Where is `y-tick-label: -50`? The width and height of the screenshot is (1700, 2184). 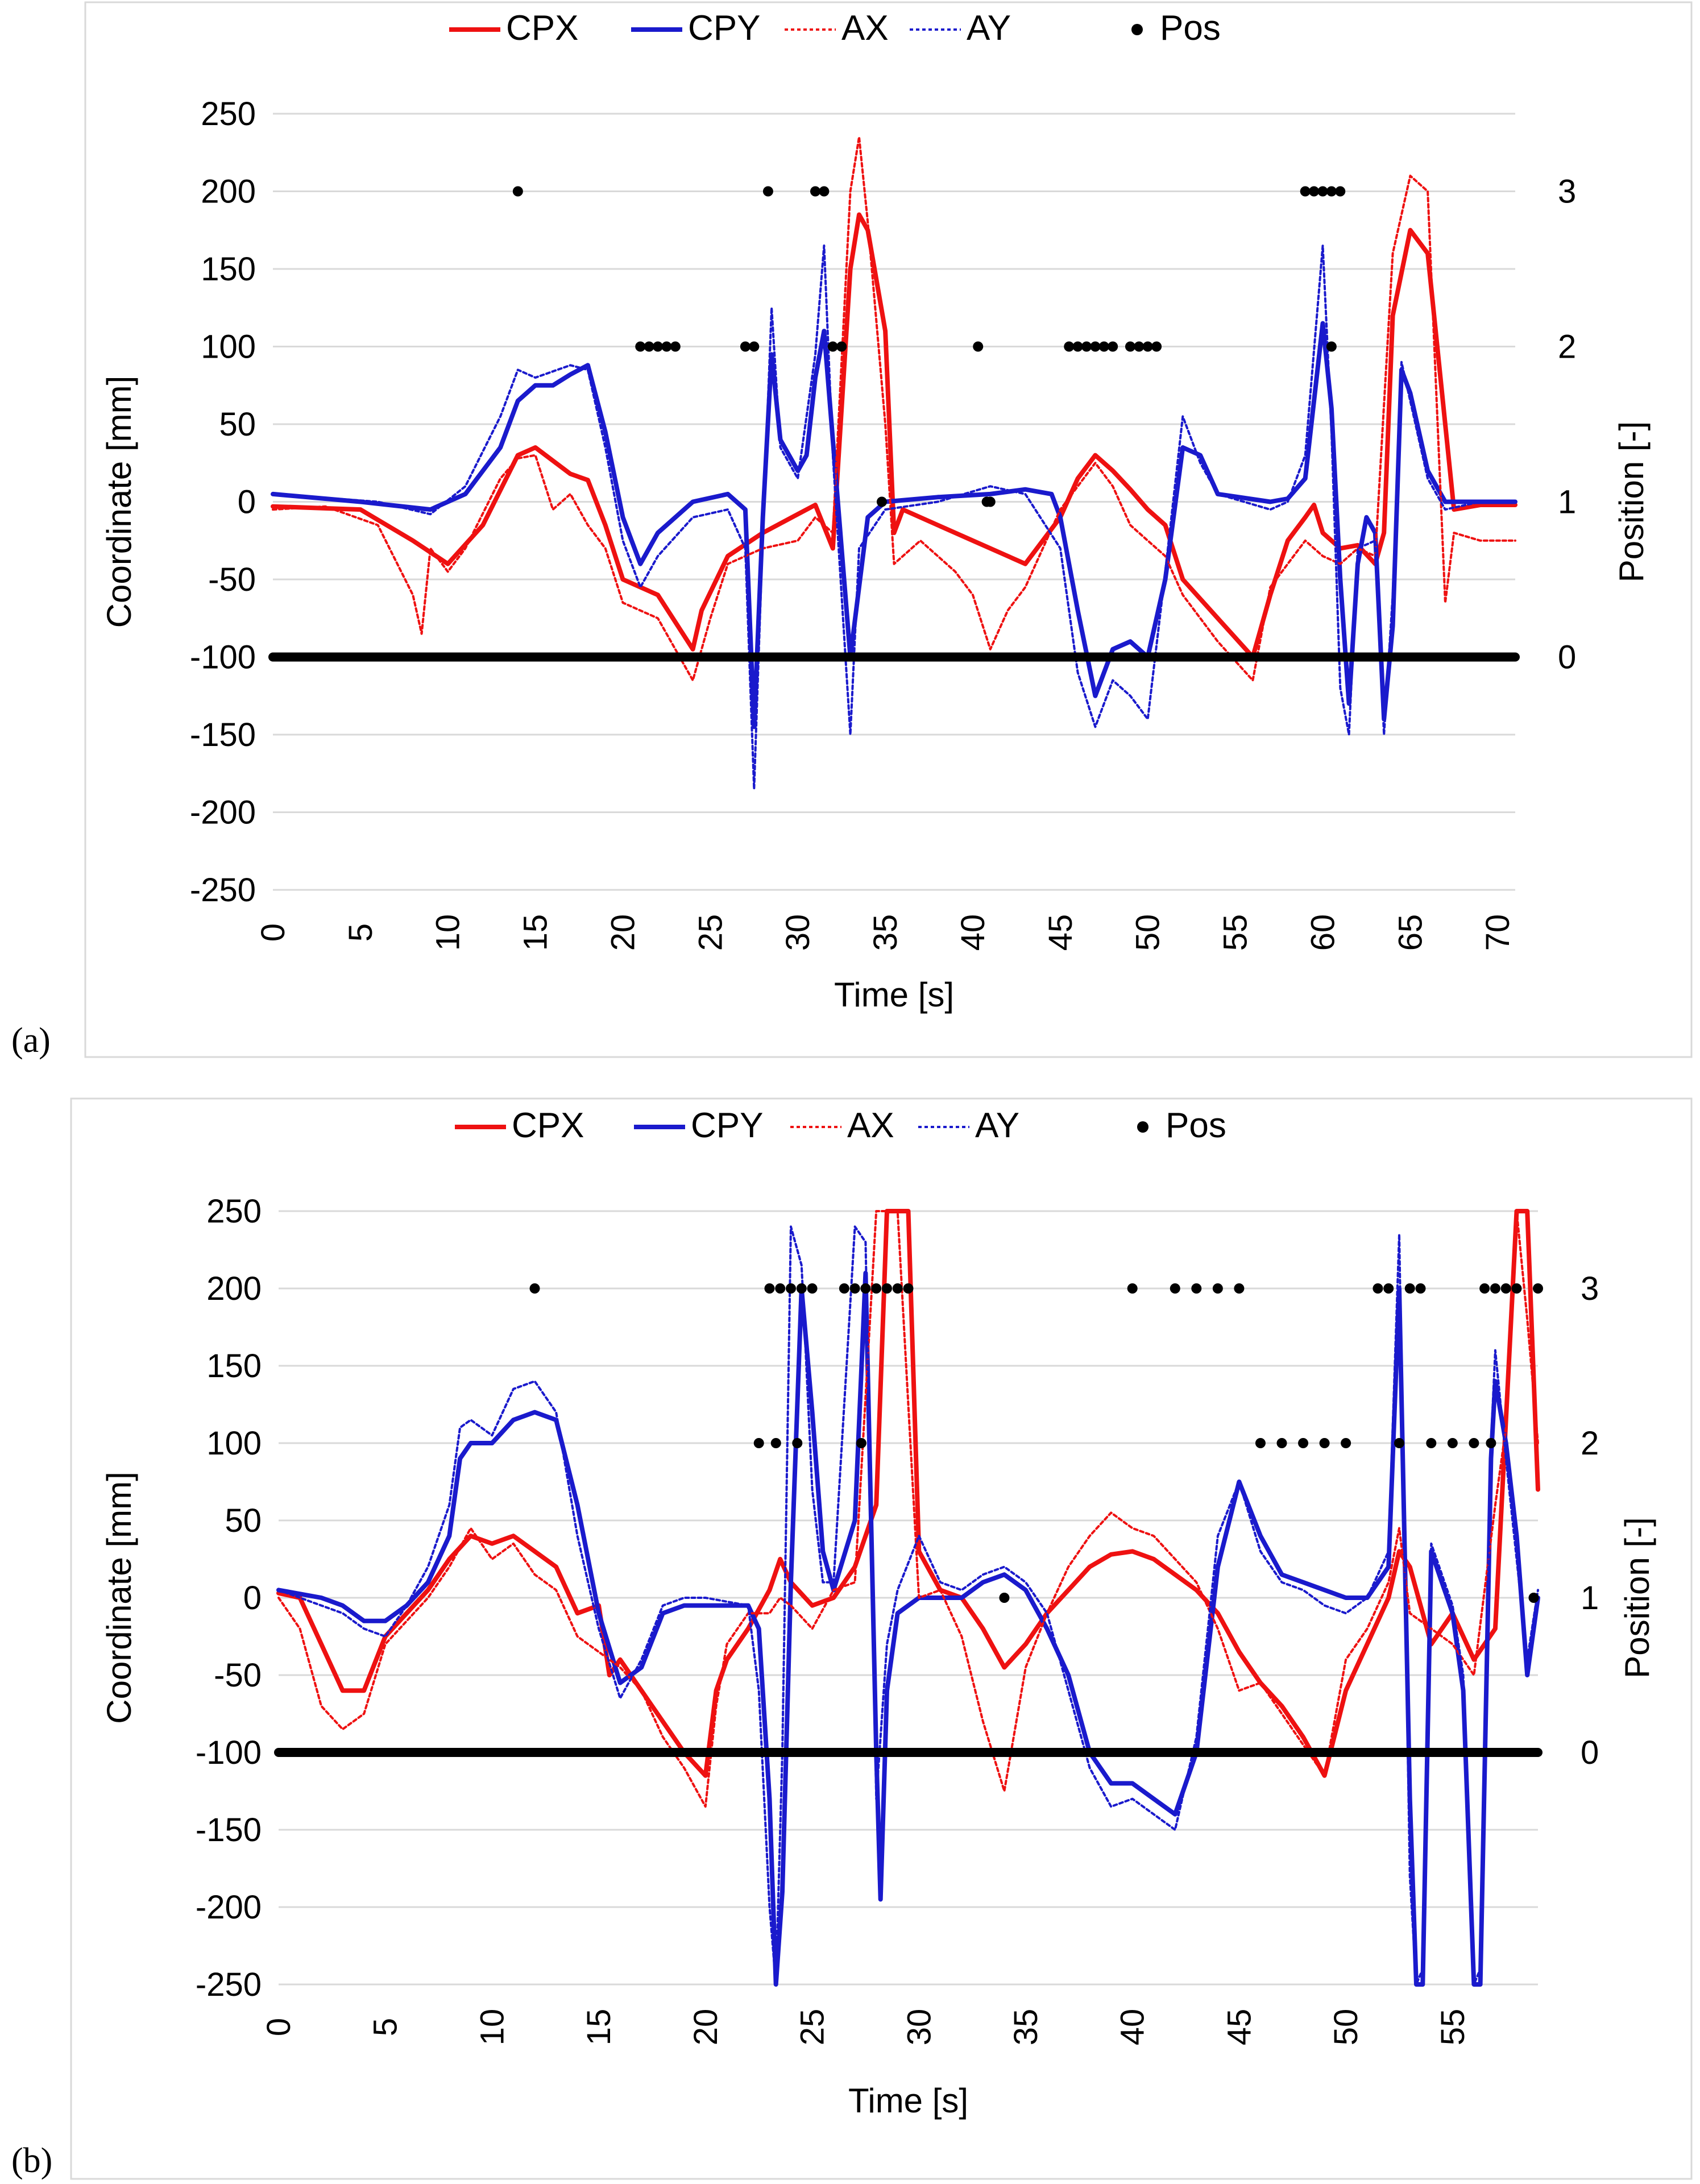 y-tick-label: -50 is located at coordinates (232, 579).